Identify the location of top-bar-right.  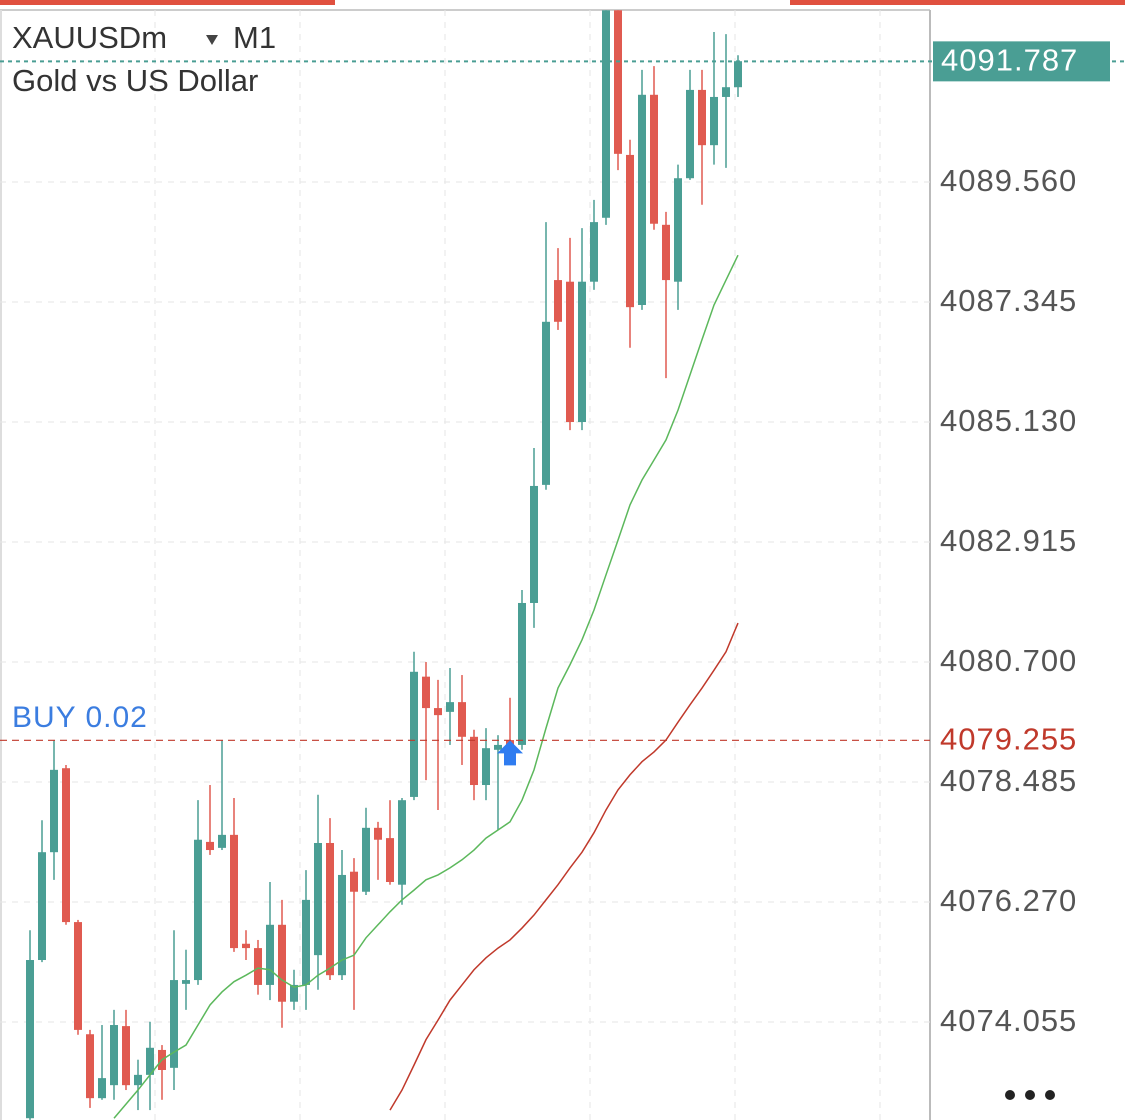
(957, 2).